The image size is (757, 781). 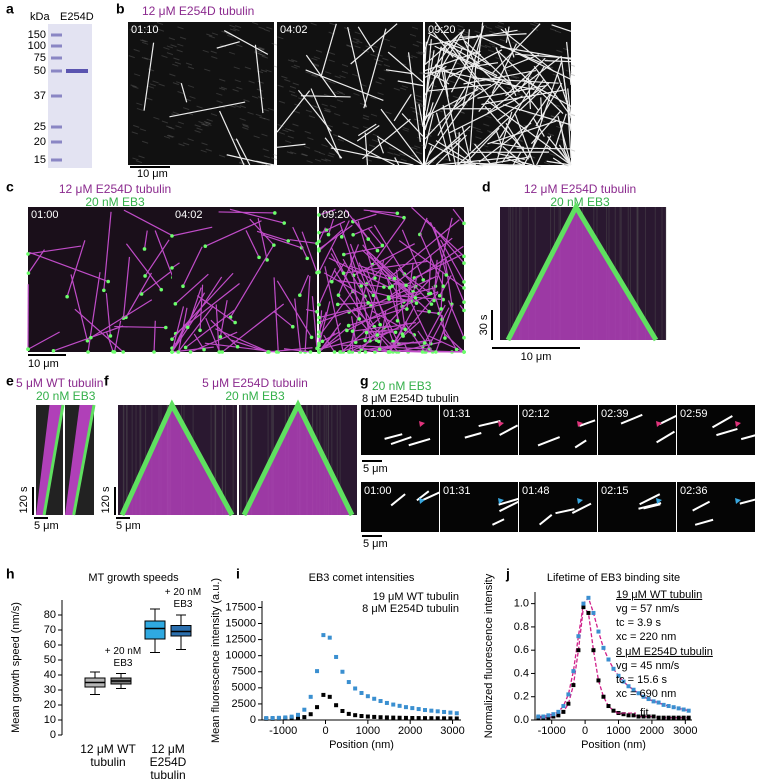 I want to click on y-tick-label: 30, so click(x=50, y=690).